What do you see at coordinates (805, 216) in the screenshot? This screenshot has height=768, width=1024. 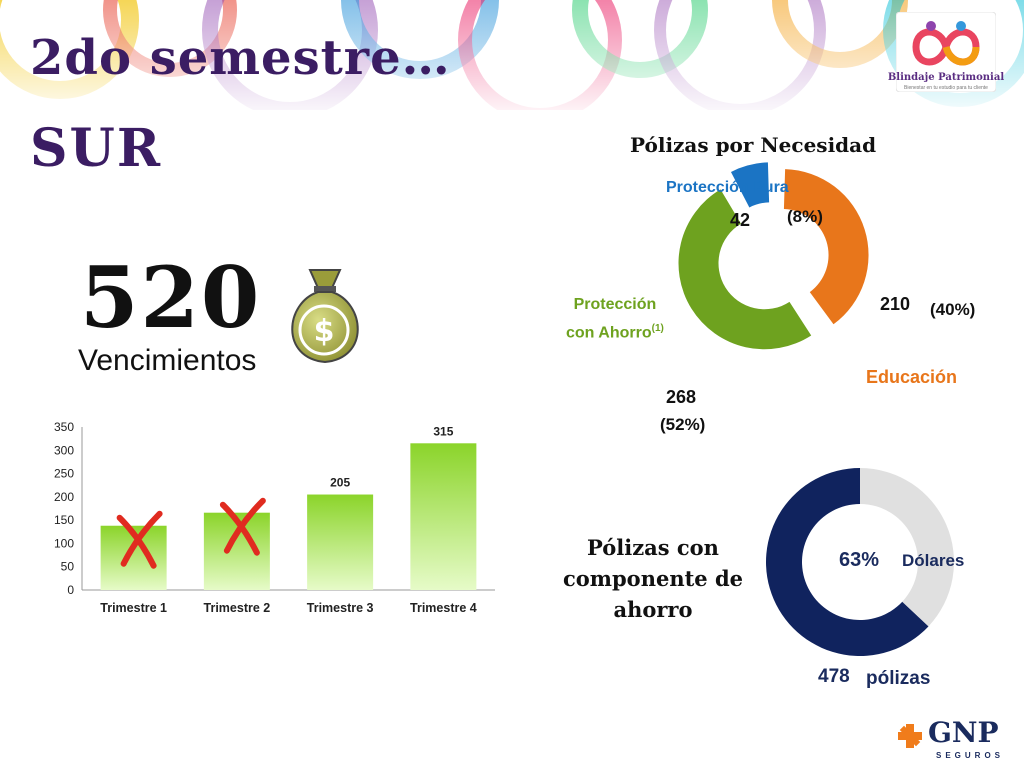 I see `slice-percent-proteccion-pura: (8%)` at bounding box center [805, 216].